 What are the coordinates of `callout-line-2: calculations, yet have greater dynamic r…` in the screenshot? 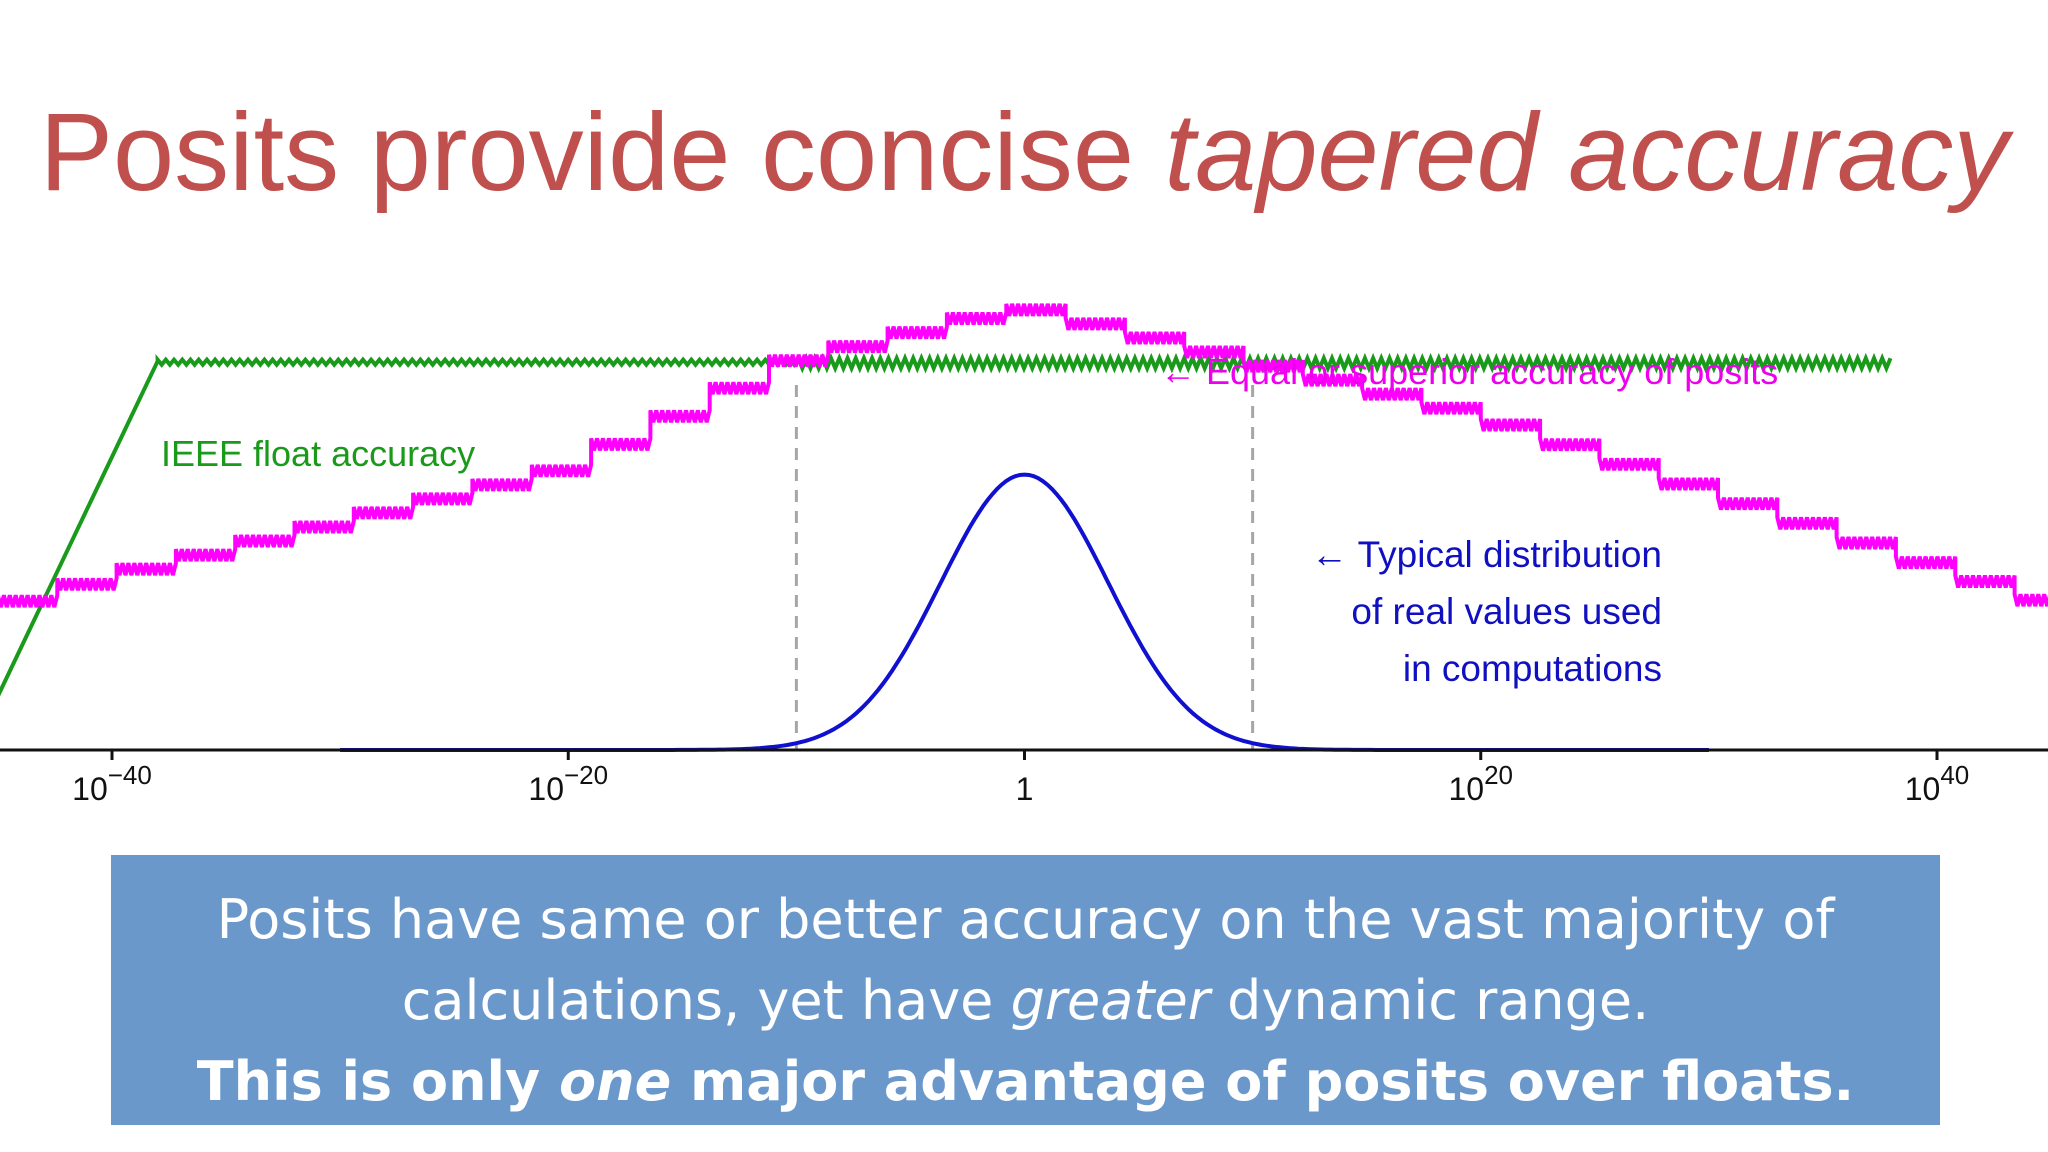 It's located at (1025, 1000).